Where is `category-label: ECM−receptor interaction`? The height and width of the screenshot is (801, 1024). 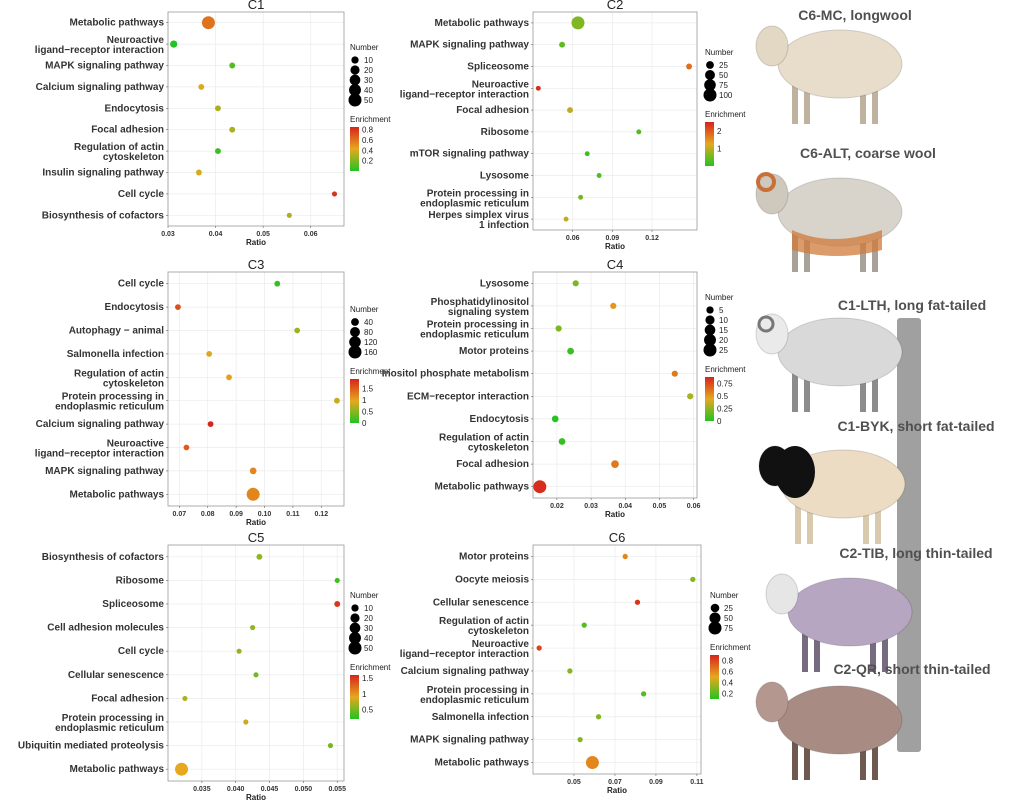
category-label: ECM−receptor interaction is located at coordinates (468, 396).